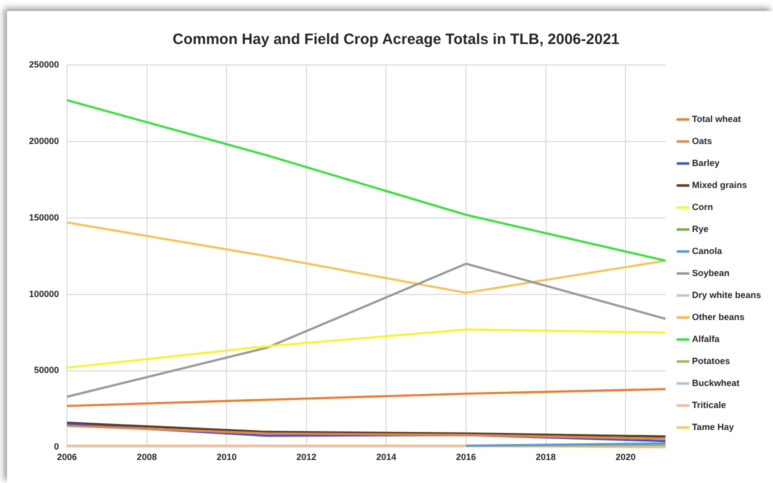  Describe the element at coordinates (386, 457) in the screenshot. I see `x-tick-label: 2014` at that location.